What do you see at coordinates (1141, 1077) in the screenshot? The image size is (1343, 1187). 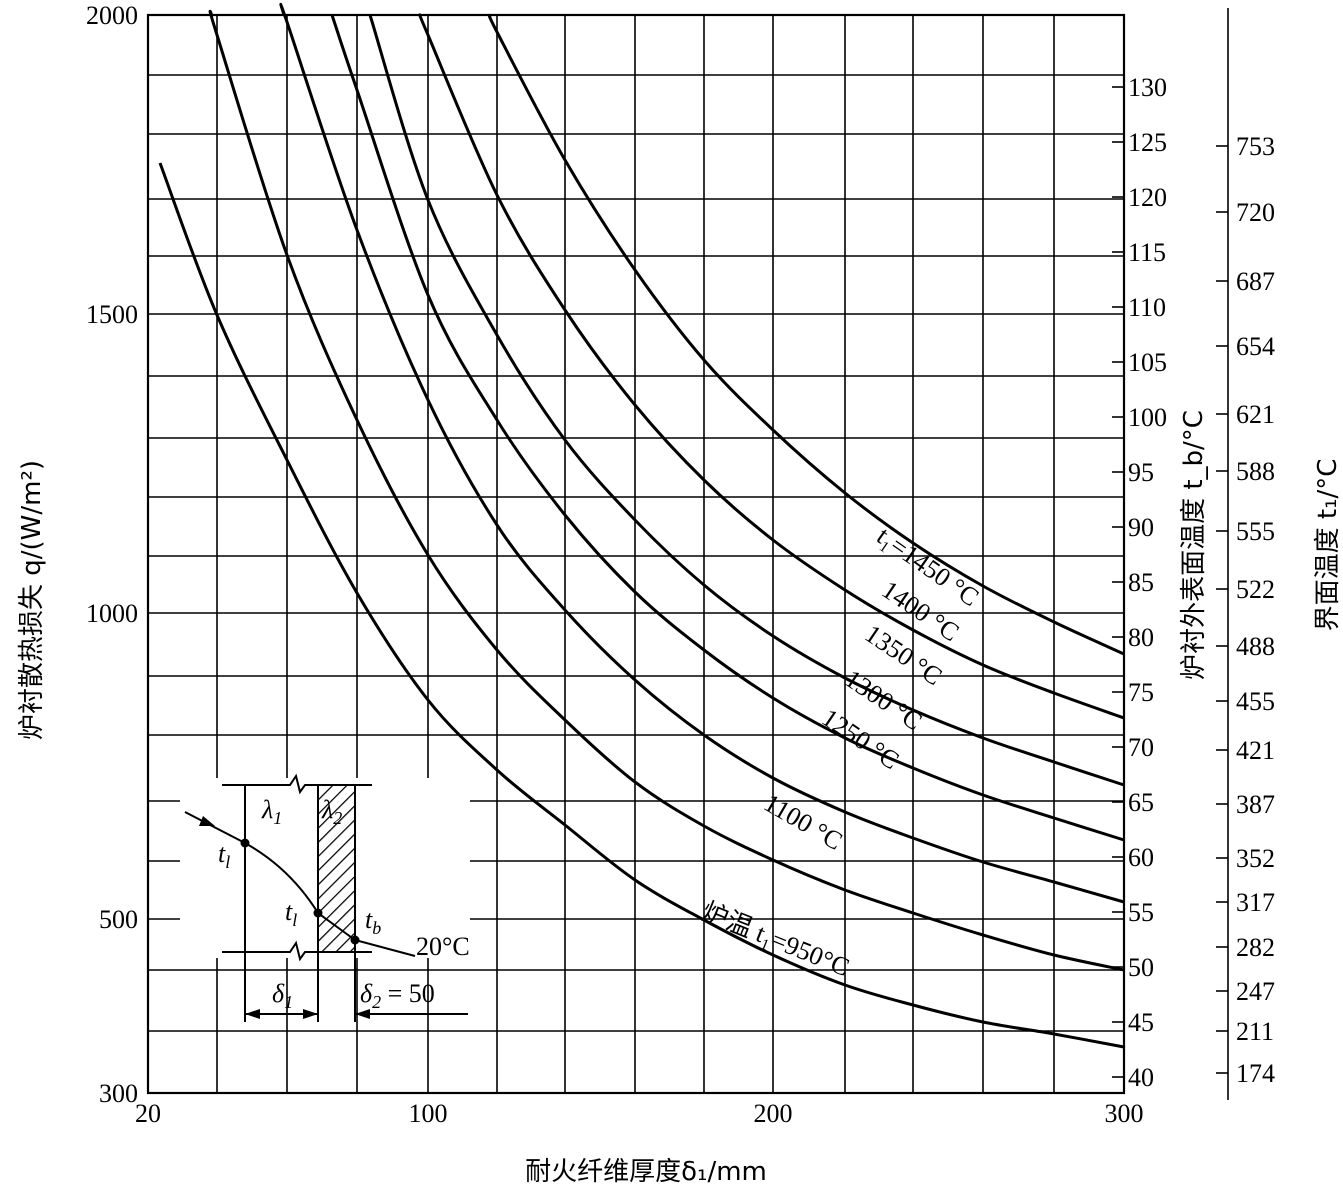 I see `y2-tick-label: 40` at bounding box center [1141, 1077].